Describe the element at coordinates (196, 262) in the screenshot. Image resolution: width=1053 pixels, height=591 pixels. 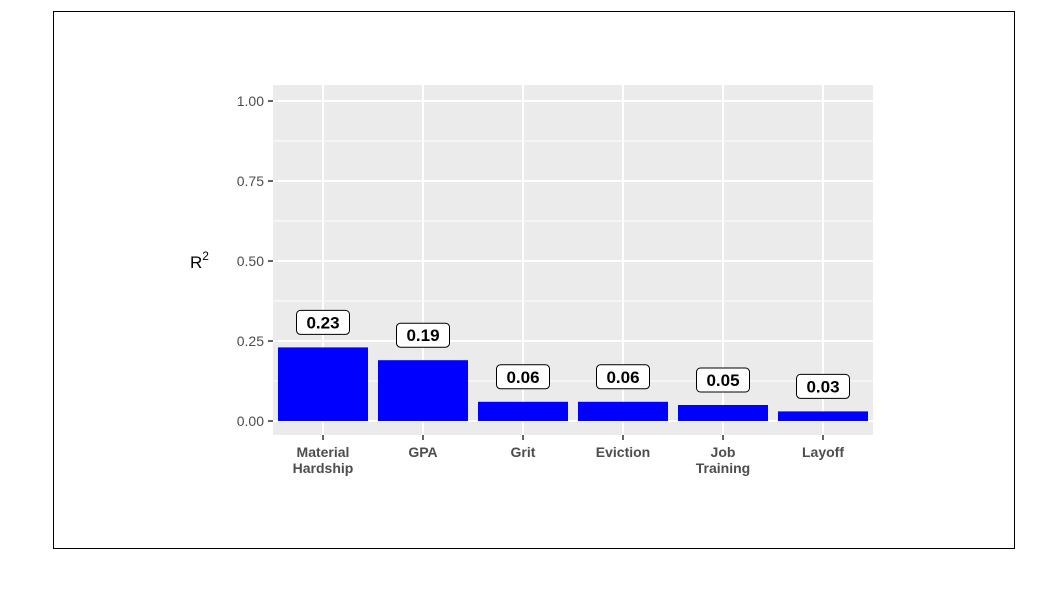
I see `y-axis-title-base: R` at that location.